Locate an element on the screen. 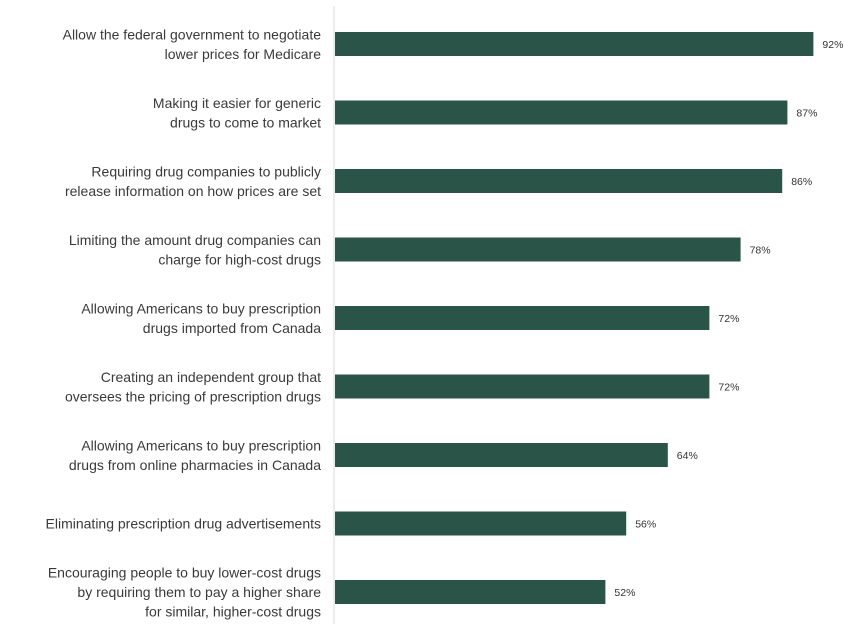  category-label: by requiring them to pay a higher share is located at coordinates (199, 592).